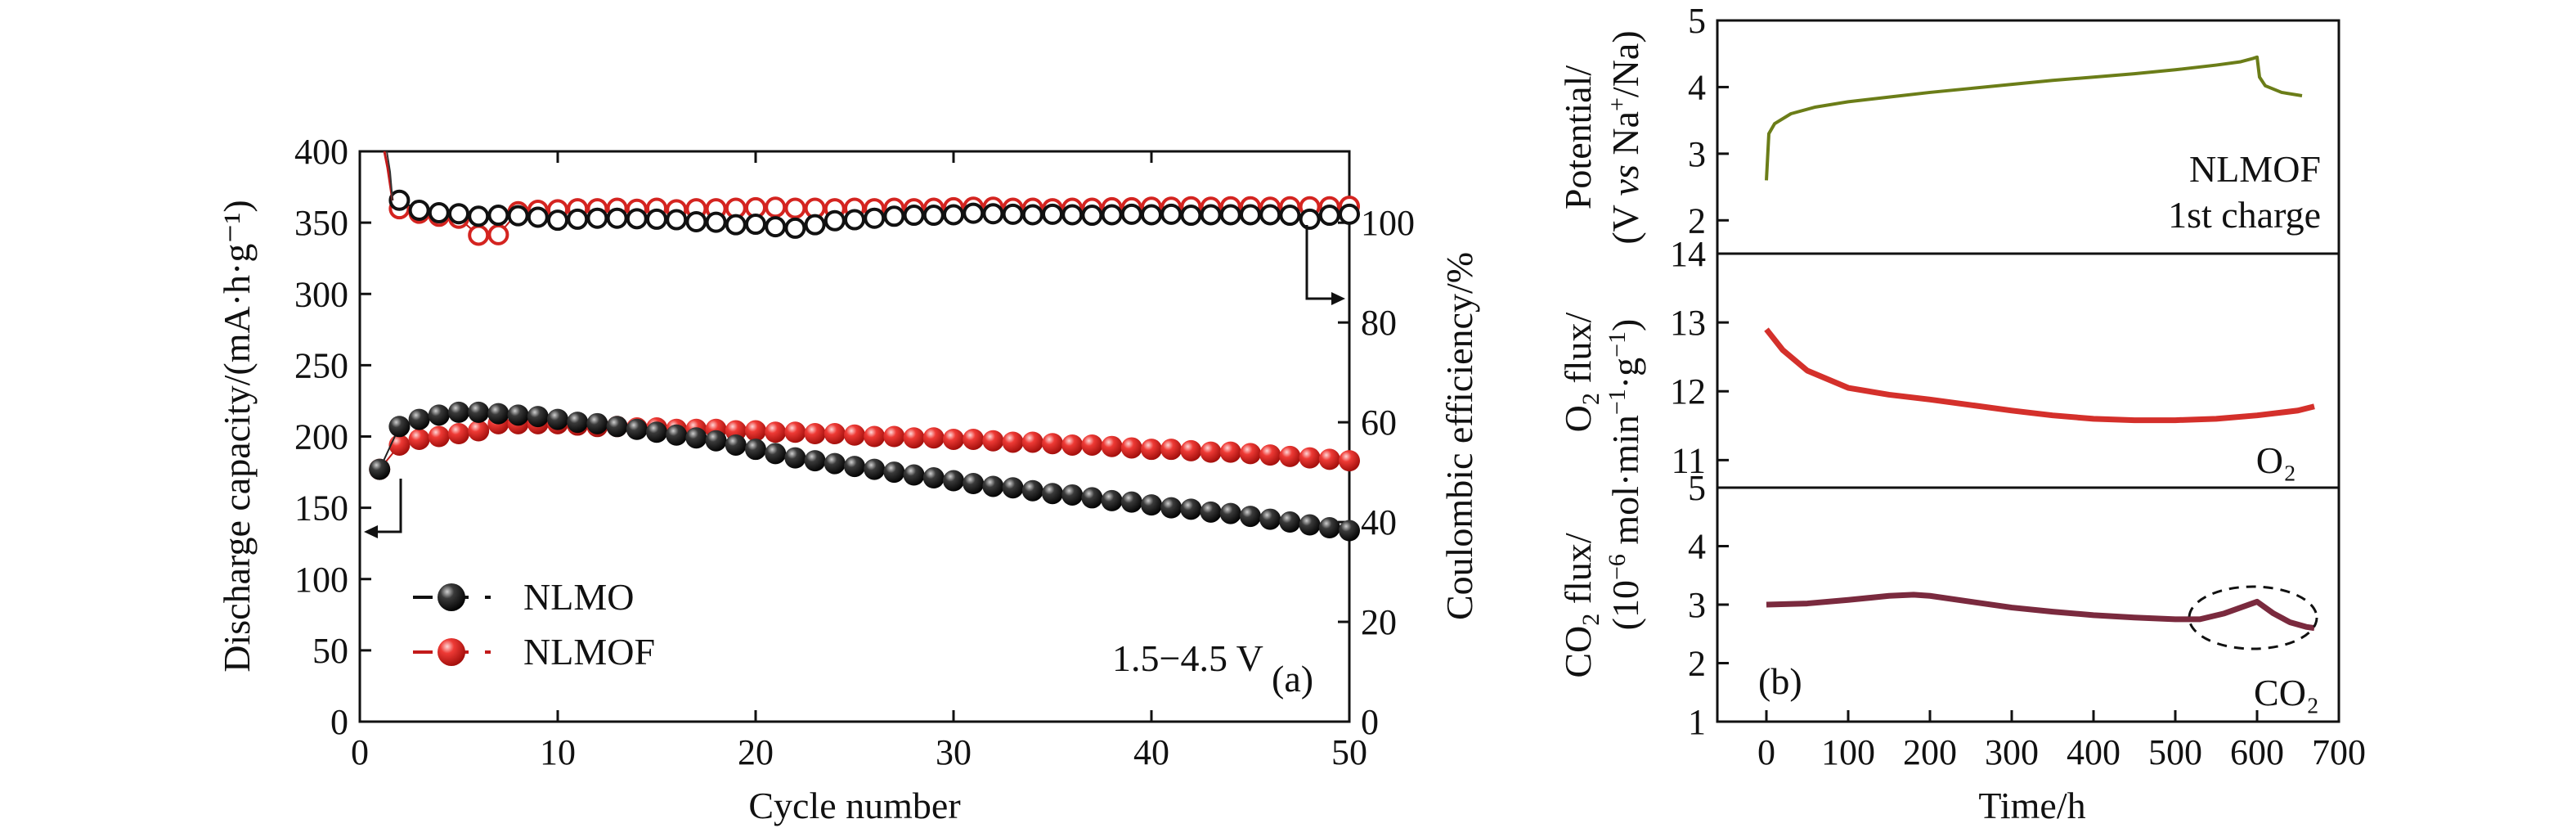  Describe the element at coordinates (1580, 606) in the screenshot. I see `co2-y-label-1: CO2 flux/` at that location.